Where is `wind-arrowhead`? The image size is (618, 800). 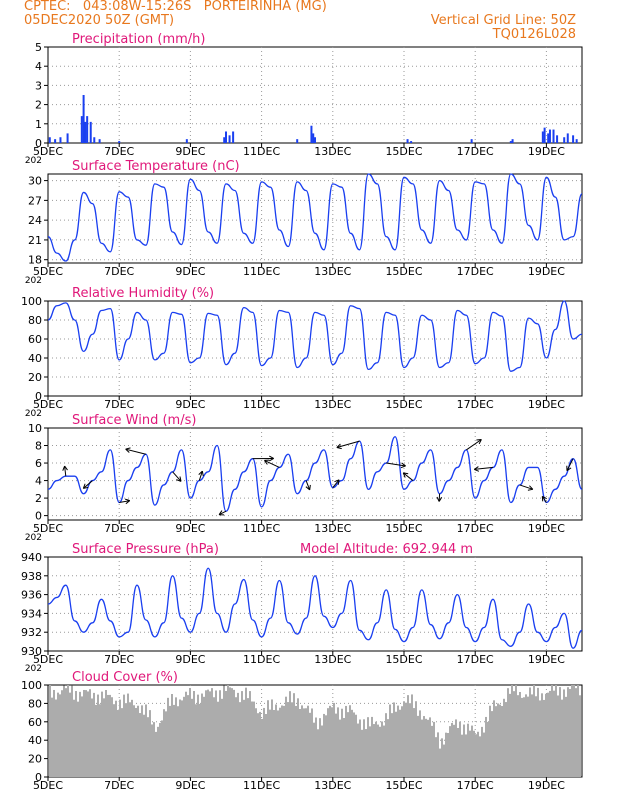 wind-arrowhead is located at coordinates (439, 499).